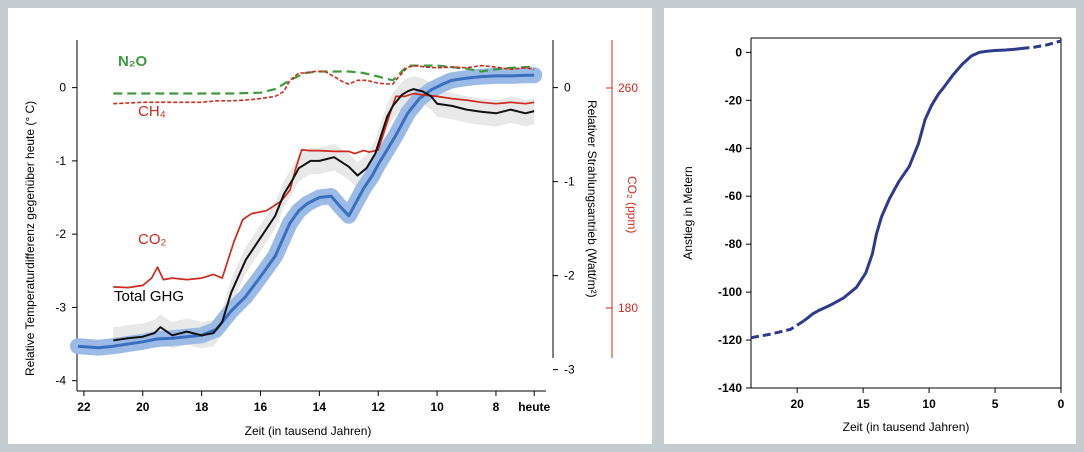 The width and height of the screenshot is (1084, 452). I want to click on sea-level-line, so click(912, 185).